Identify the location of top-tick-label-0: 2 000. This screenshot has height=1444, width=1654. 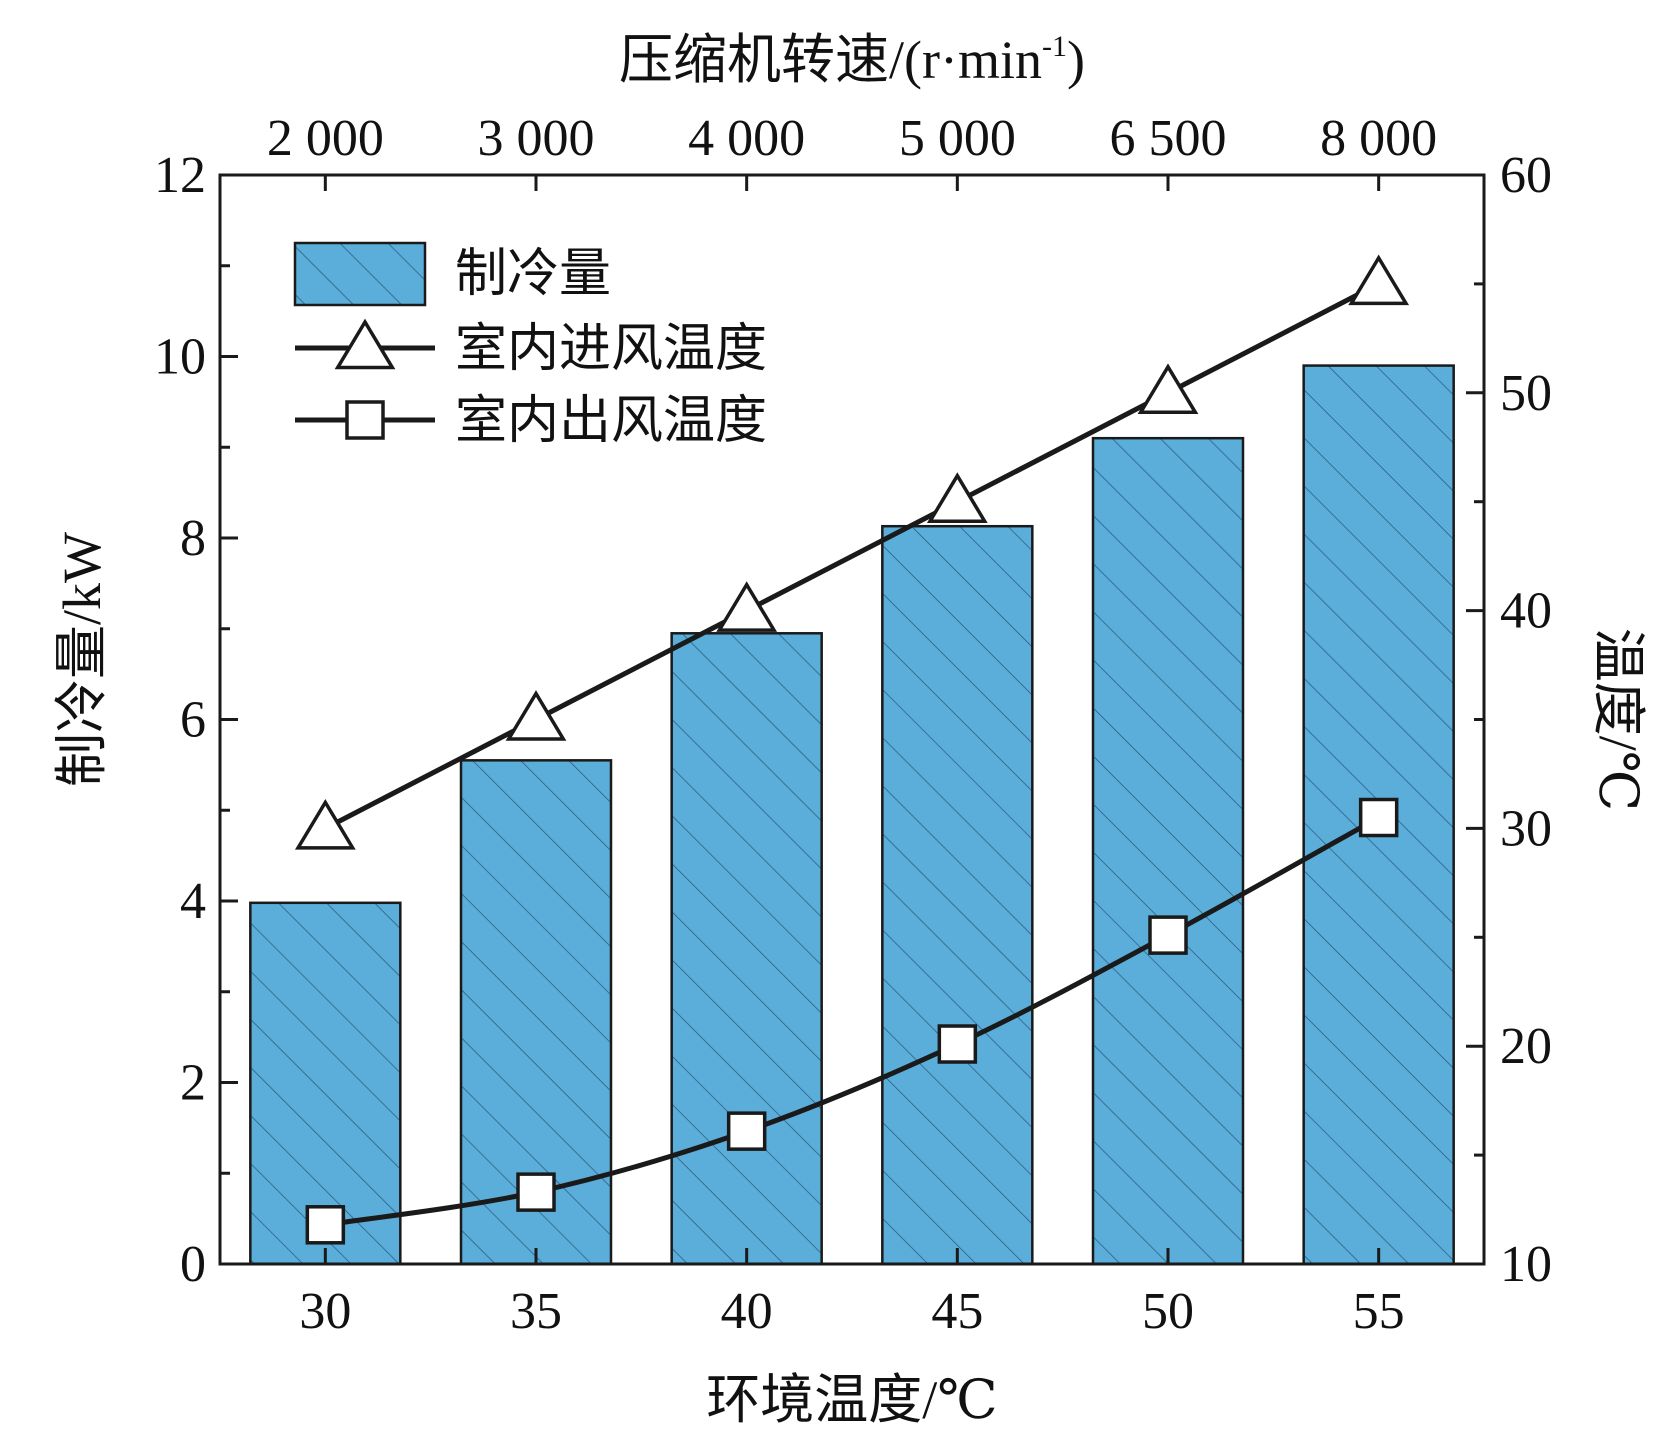
(325, 138).